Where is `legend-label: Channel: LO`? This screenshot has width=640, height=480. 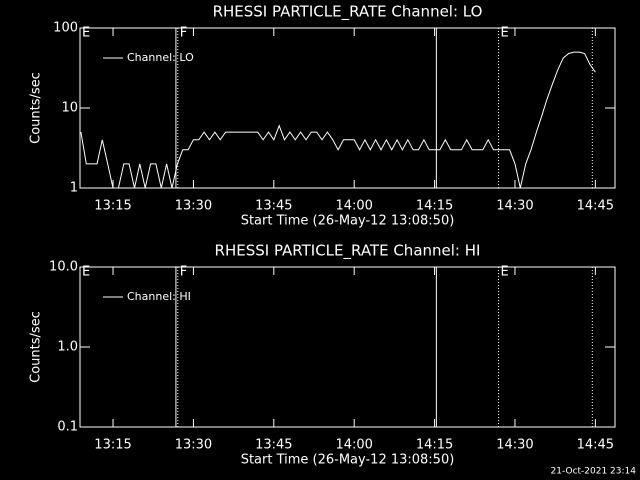 legend-label: Channel: LO is located at coordinates (160, 57).